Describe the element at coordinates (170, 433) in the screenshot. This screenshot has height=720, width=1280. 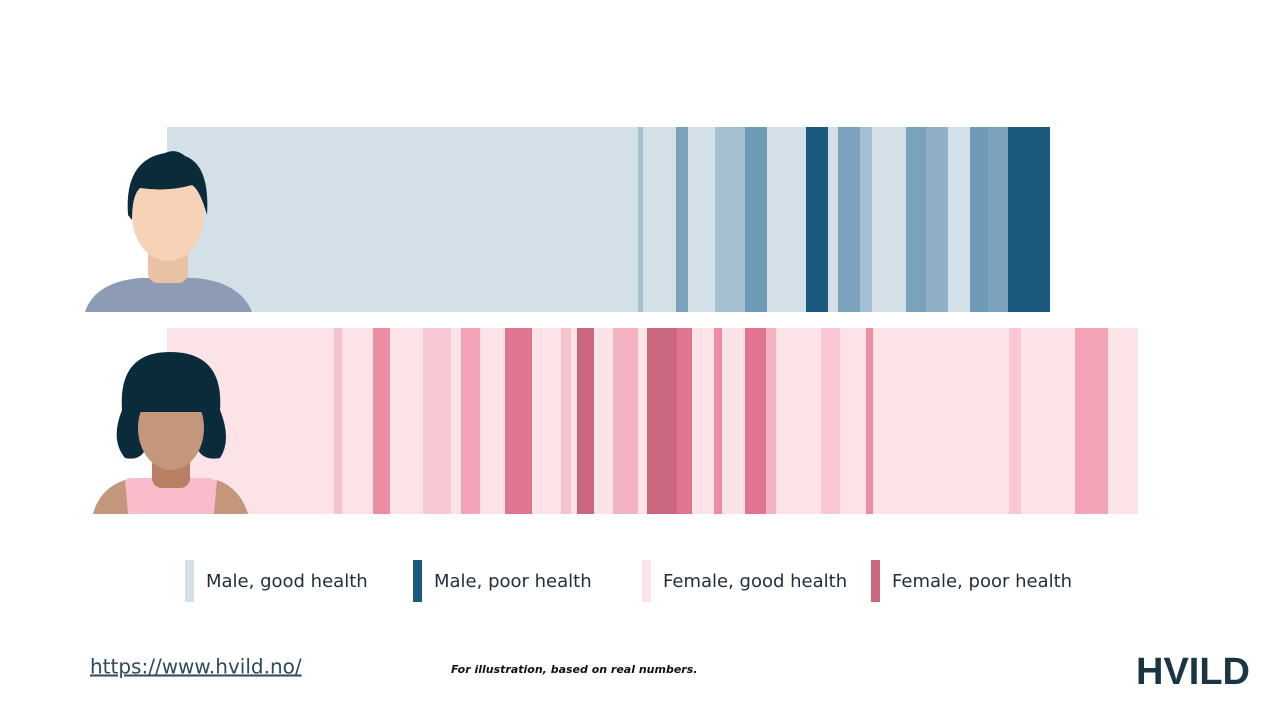
I see `female-avatar` at that location.